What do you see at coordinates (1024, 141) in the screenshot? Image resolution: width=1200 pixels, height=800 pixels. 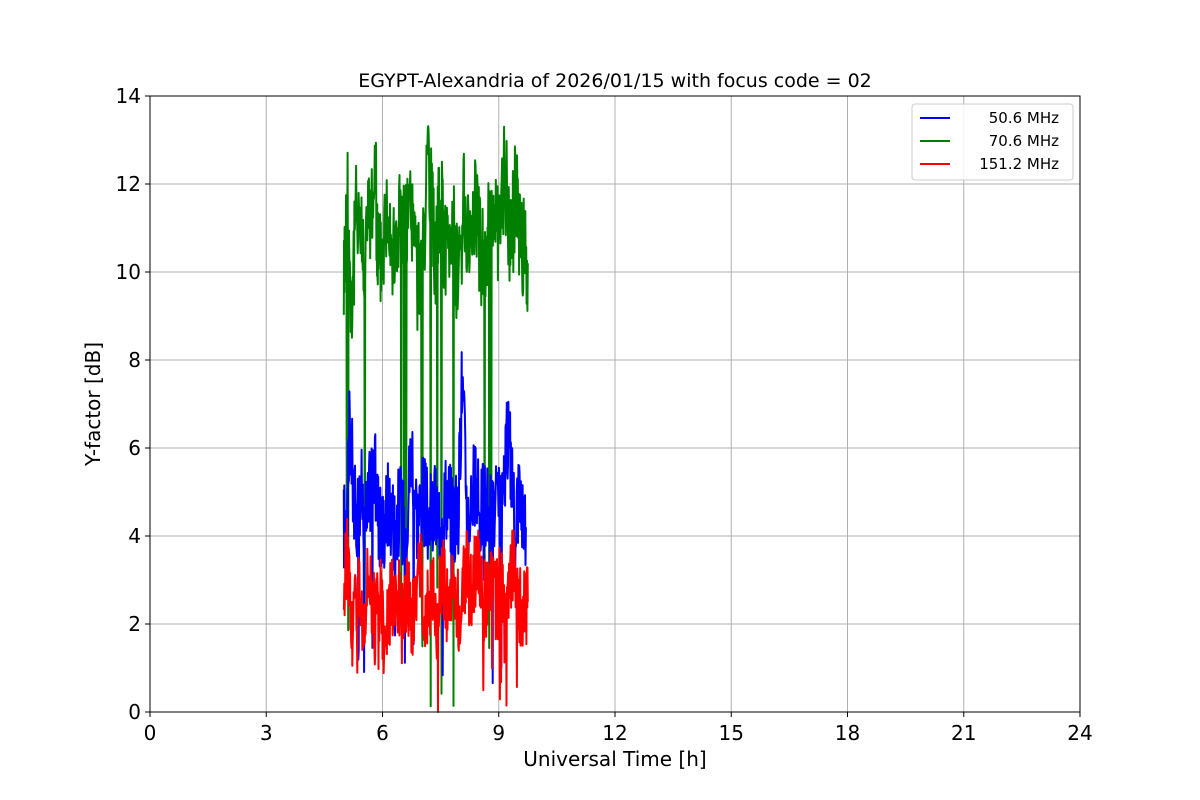 I see `legend-label: 70.6 MHz` at bounding box center [1024, 141].